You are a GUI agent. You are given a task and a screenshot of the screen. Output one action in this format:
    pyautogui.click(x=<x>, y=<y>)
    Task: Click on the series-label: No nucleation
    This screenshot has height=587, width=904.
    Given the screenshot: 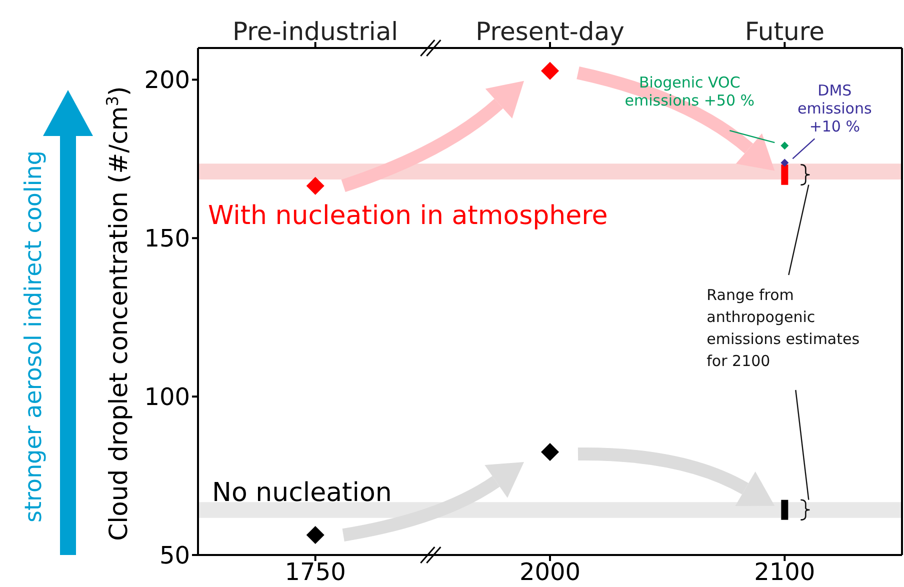 What is the action you would take?
    pyautogui.click(x=302, y=493)
    